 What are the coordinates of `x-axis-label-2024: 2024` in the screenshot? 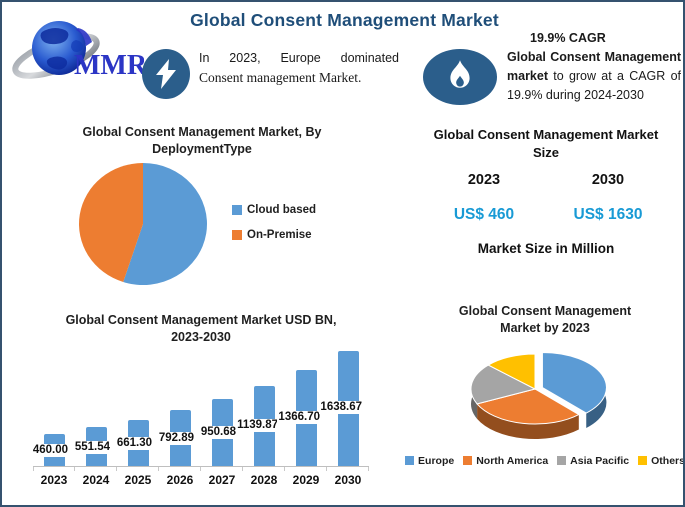 It's located at (96, 479).